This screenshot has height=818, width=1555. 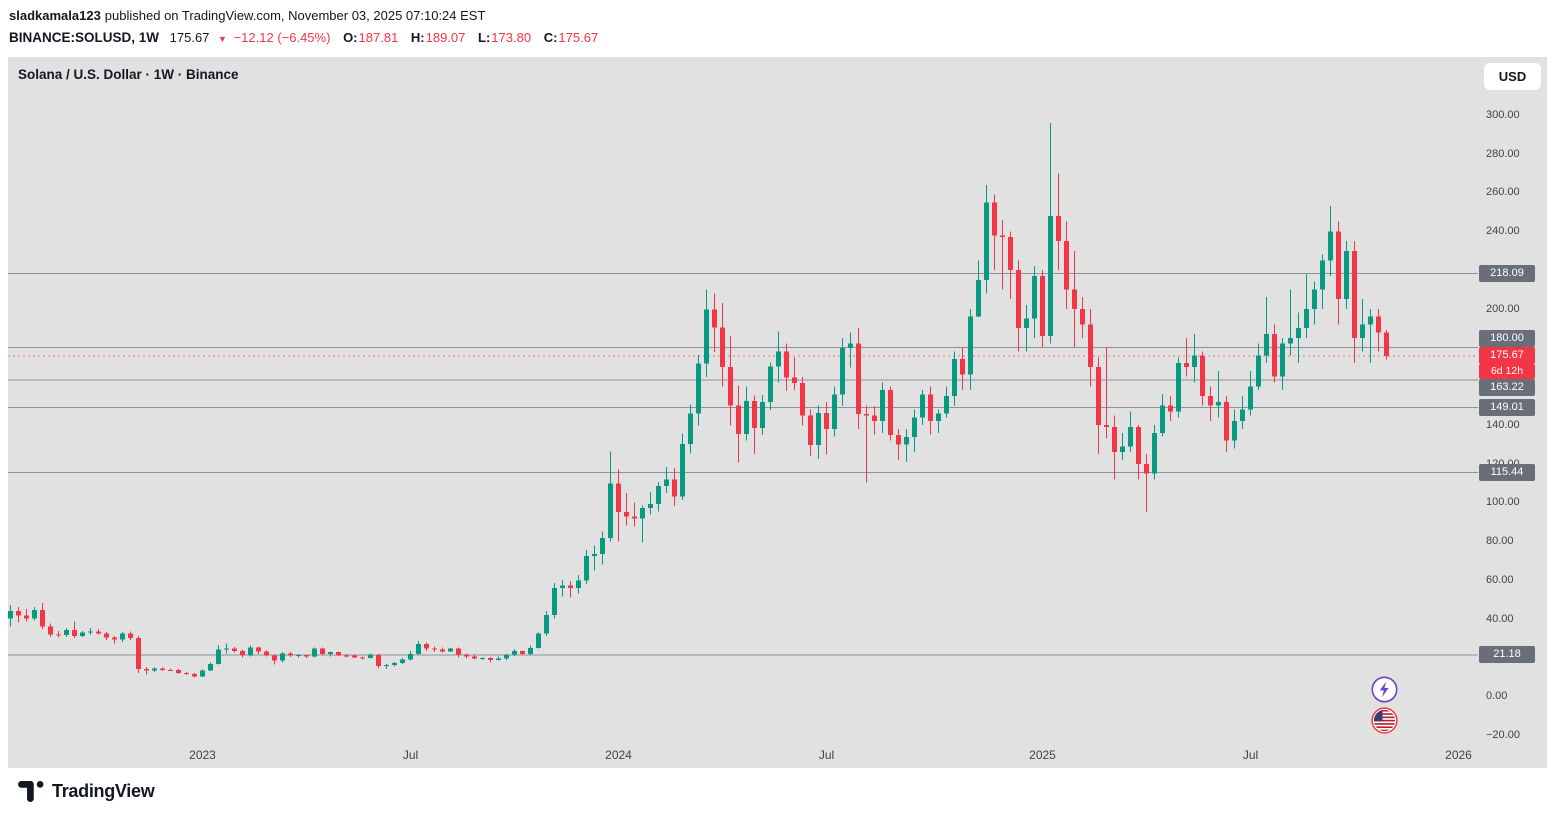 What do you see at coordinates (1512, 76) in the screenshot?
I see `currency-toggle-button: USD` at bounding box center [1512, 76].